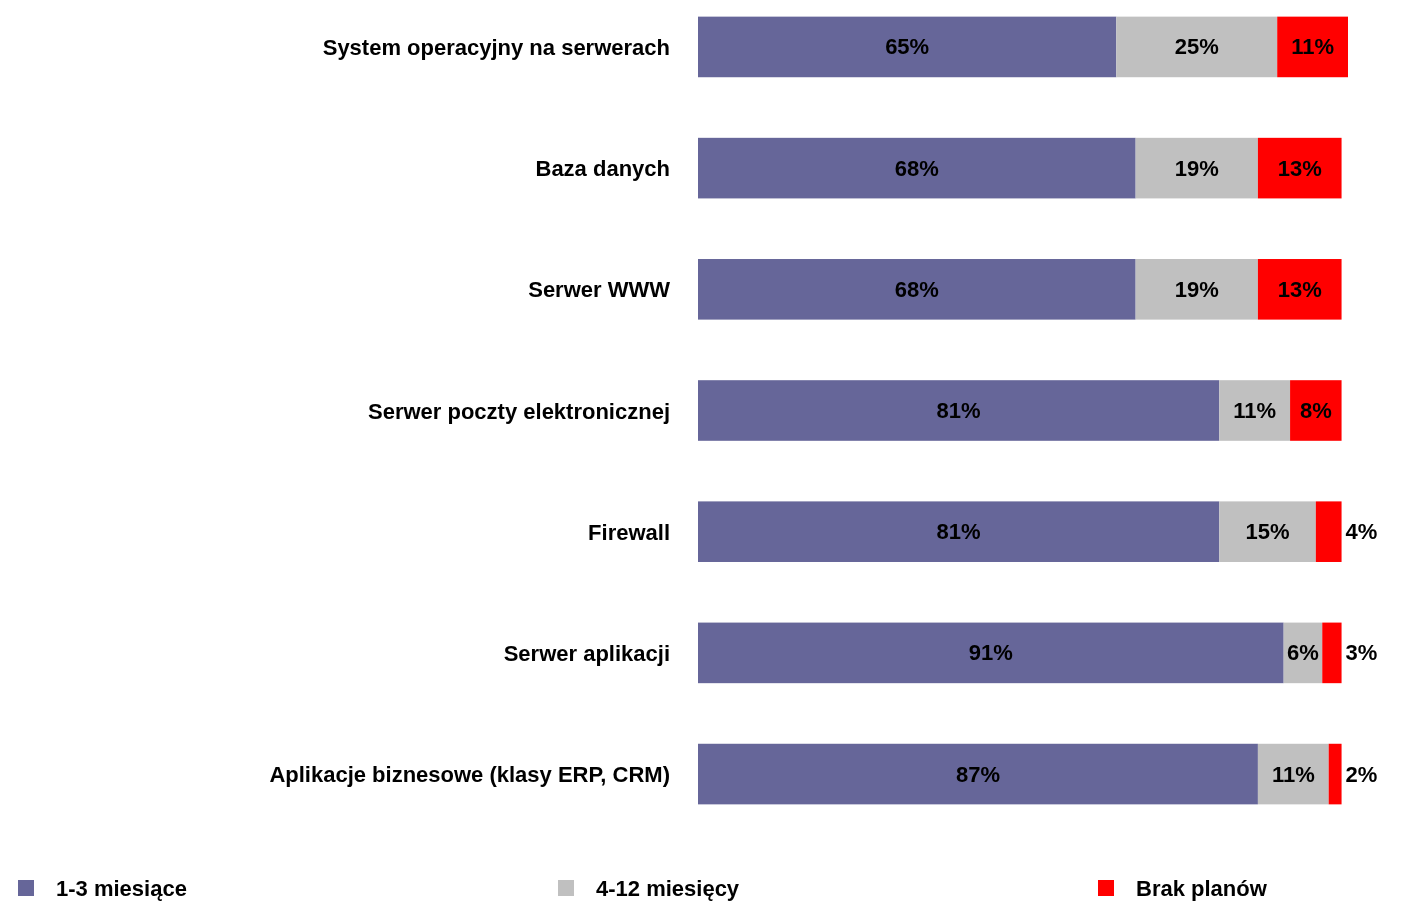 This screenshot has width=1427, height=913. I want to click on data-label: 3%, so click(1361, 653).